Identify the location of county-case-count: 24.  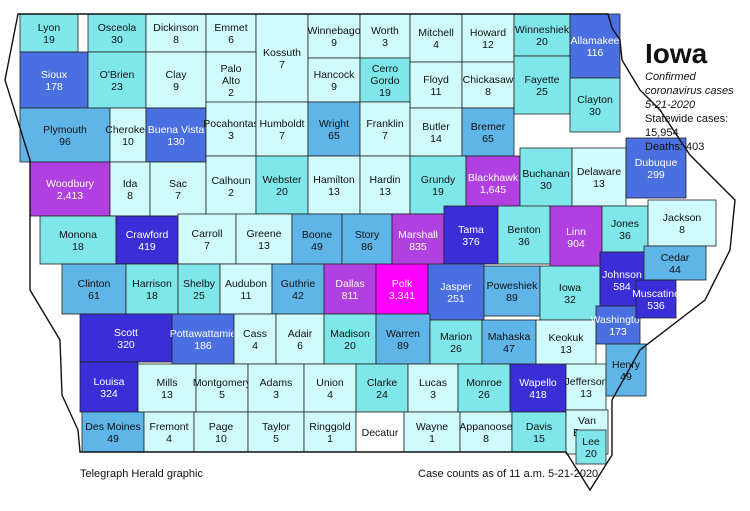
(382, 395).